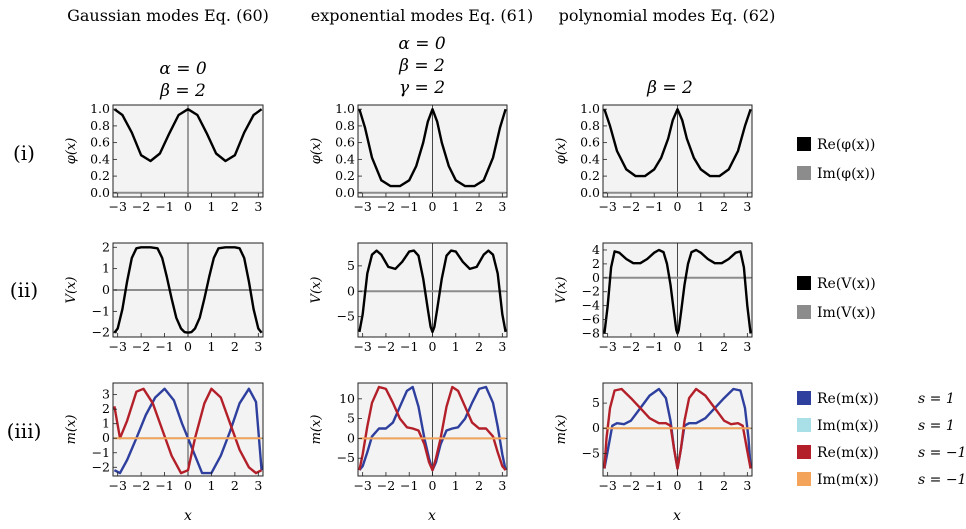 The height and width of the screenshot is (529, 966). I want to click on row-label-ii: (ii), so click(24, 290).